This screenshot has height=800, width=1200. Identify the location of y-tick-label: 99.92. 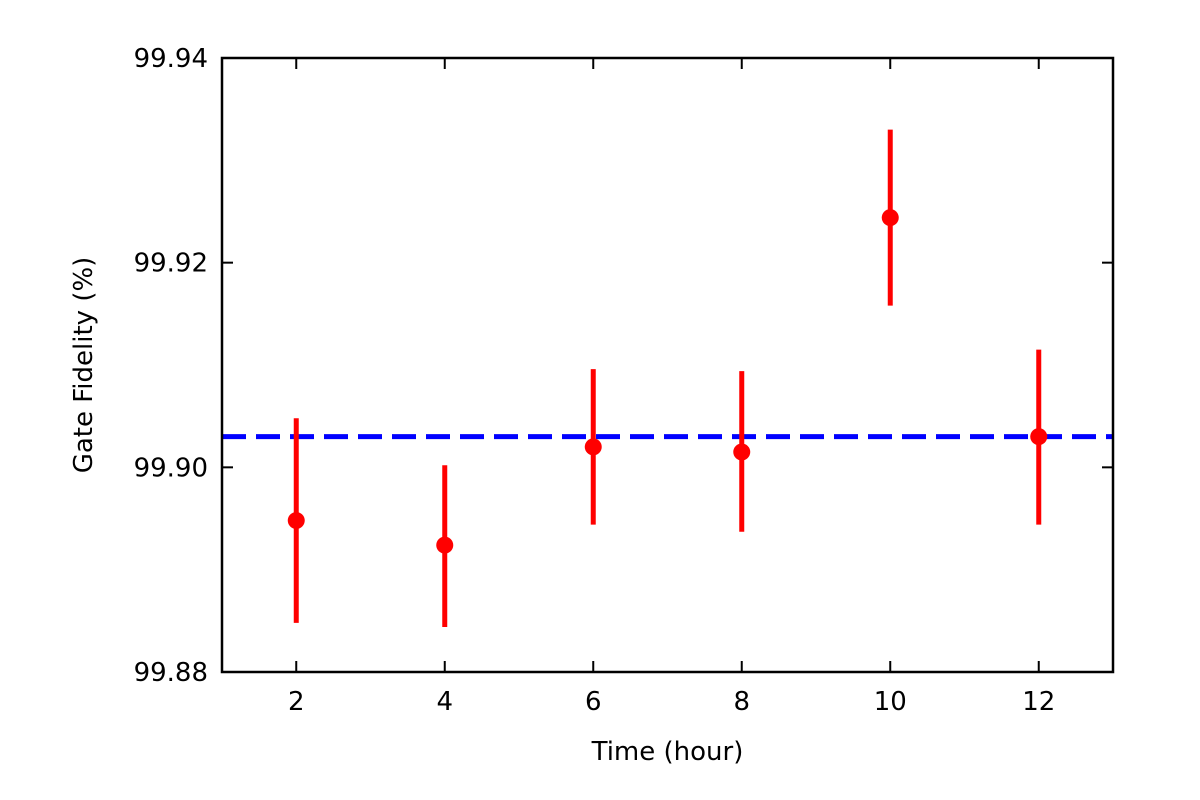
(171, 264).